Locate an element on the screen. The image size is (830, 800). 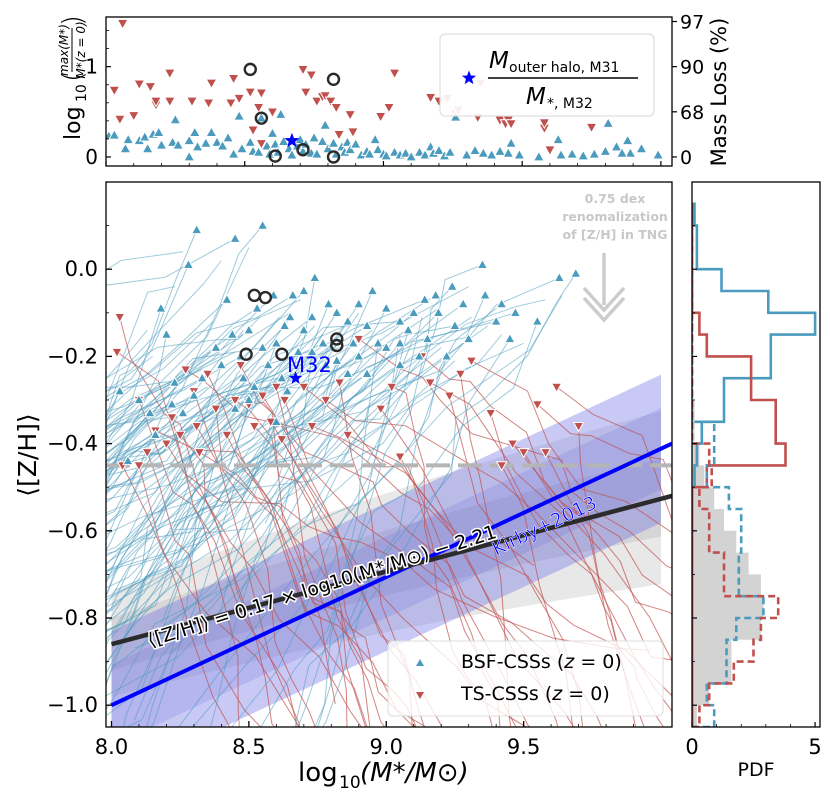
main-xtick-label: 9.5 is located at coordinates (523, 747).